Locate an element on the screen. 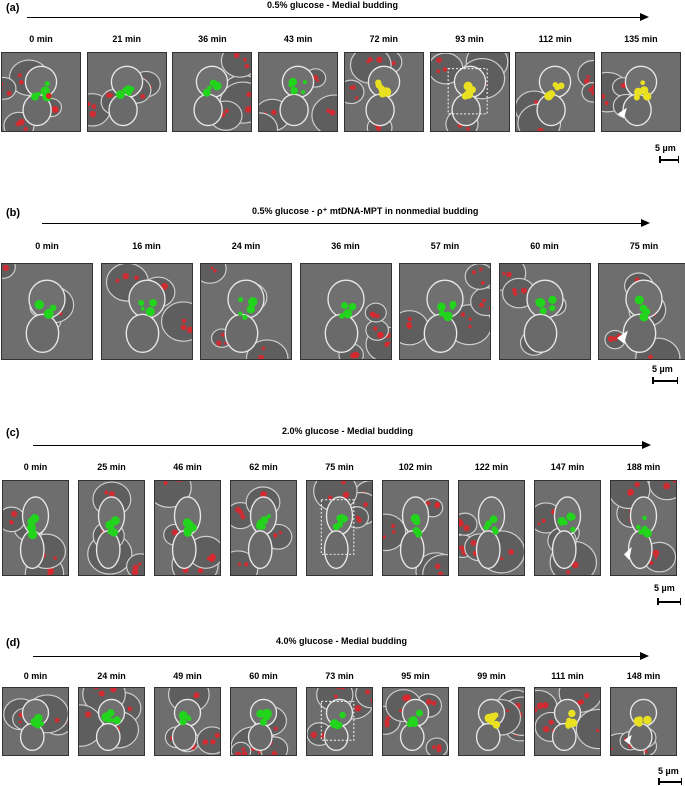 The width and height of the screenshot is (685, 786). time-label: 16 min is located at coordinates (146, 246).